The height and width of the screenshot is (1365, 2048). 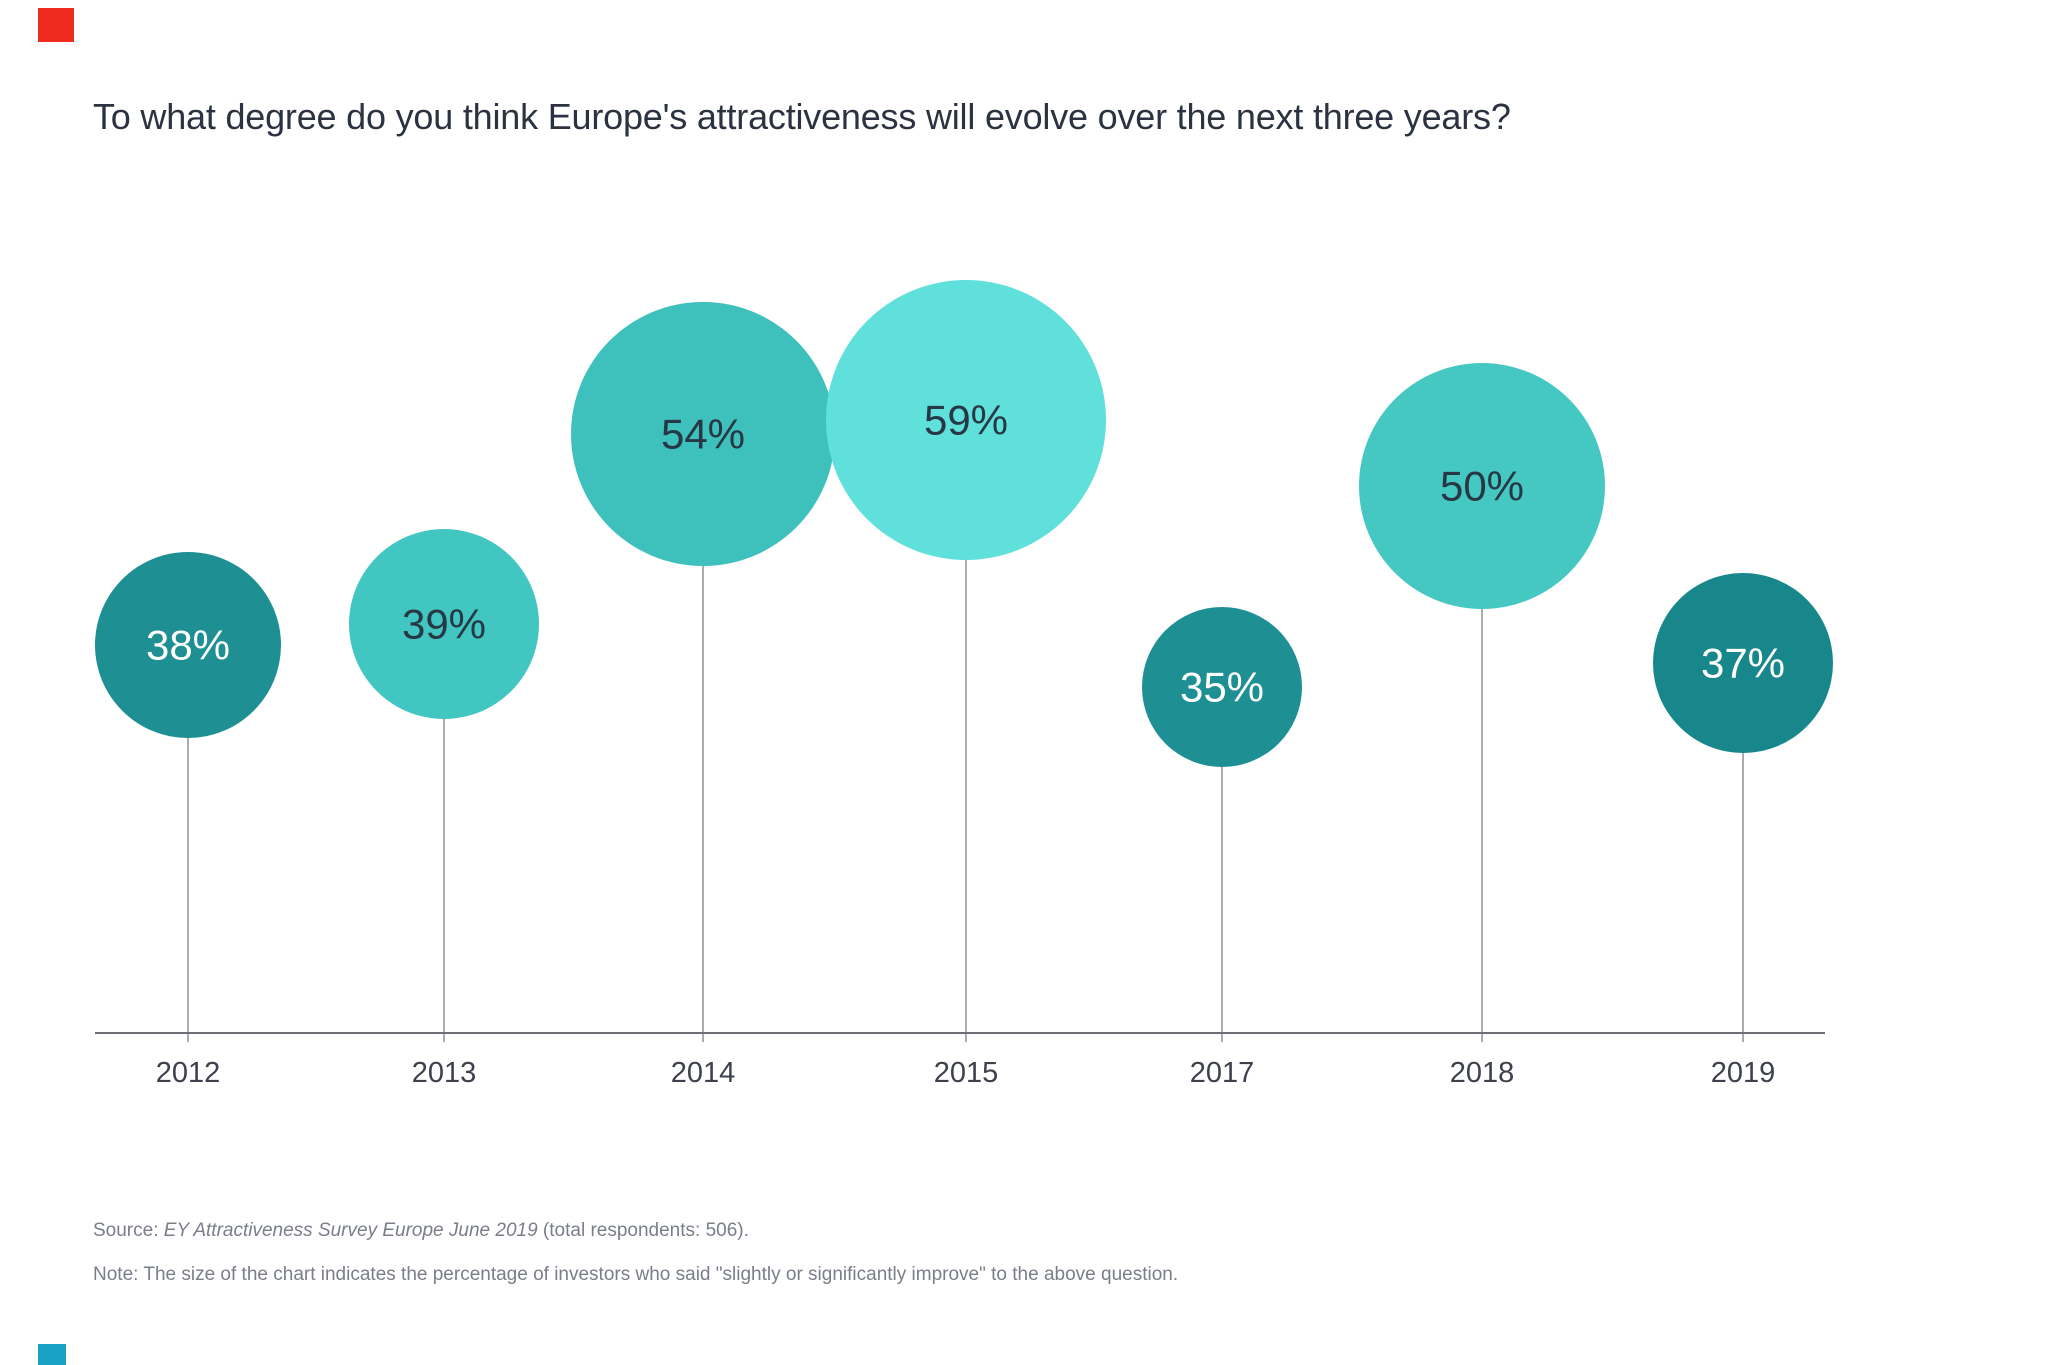 I want to click on value-label-2018: 50%, so click(x=1482, y=486).